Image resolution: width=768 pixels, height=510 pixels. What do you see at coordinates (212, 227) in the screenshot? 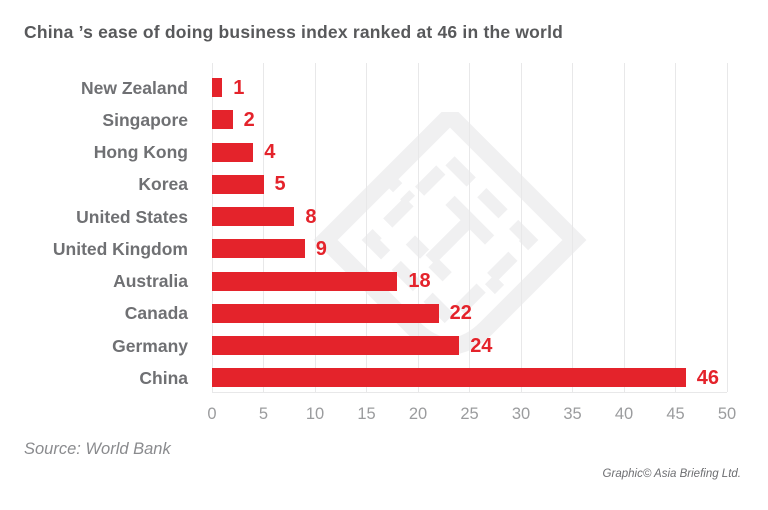
I see `gridline-x0` at bounding box center [212, 227].